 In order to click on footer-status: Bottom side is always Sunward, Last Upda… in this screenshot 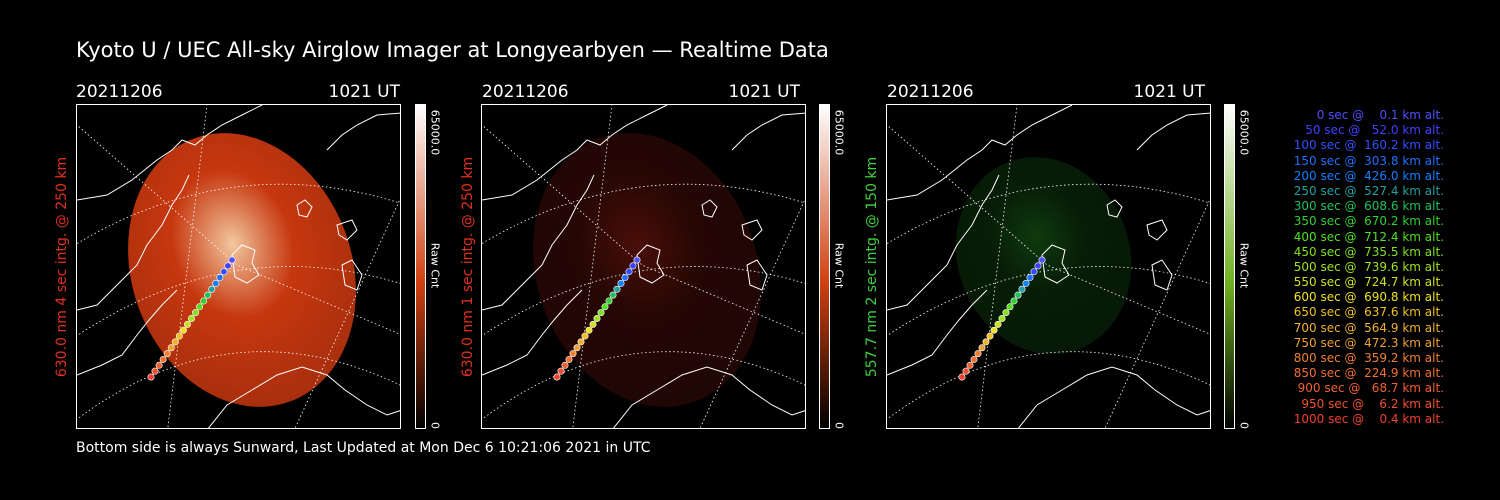, I will do `click(363, 448)`.